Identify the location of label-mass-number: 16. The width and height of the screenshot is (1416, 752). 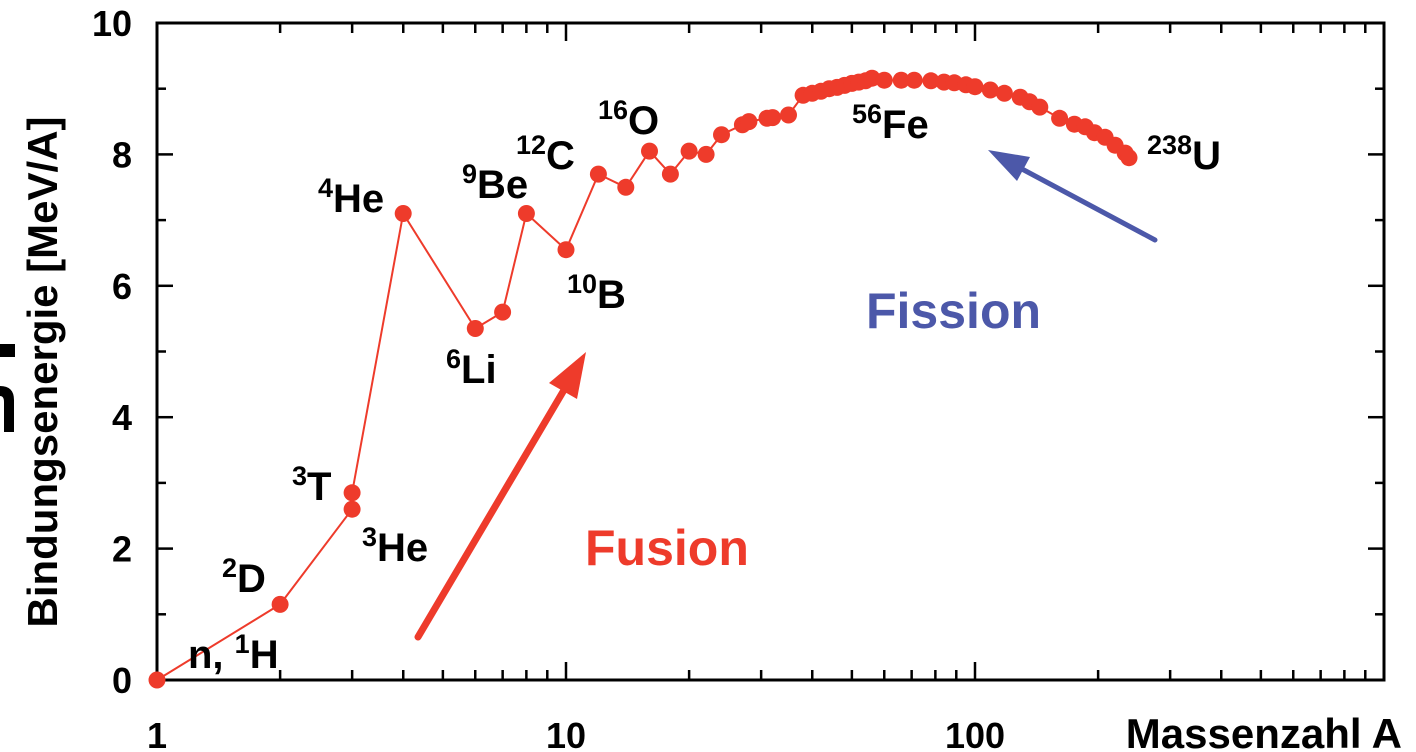
(613, 110).